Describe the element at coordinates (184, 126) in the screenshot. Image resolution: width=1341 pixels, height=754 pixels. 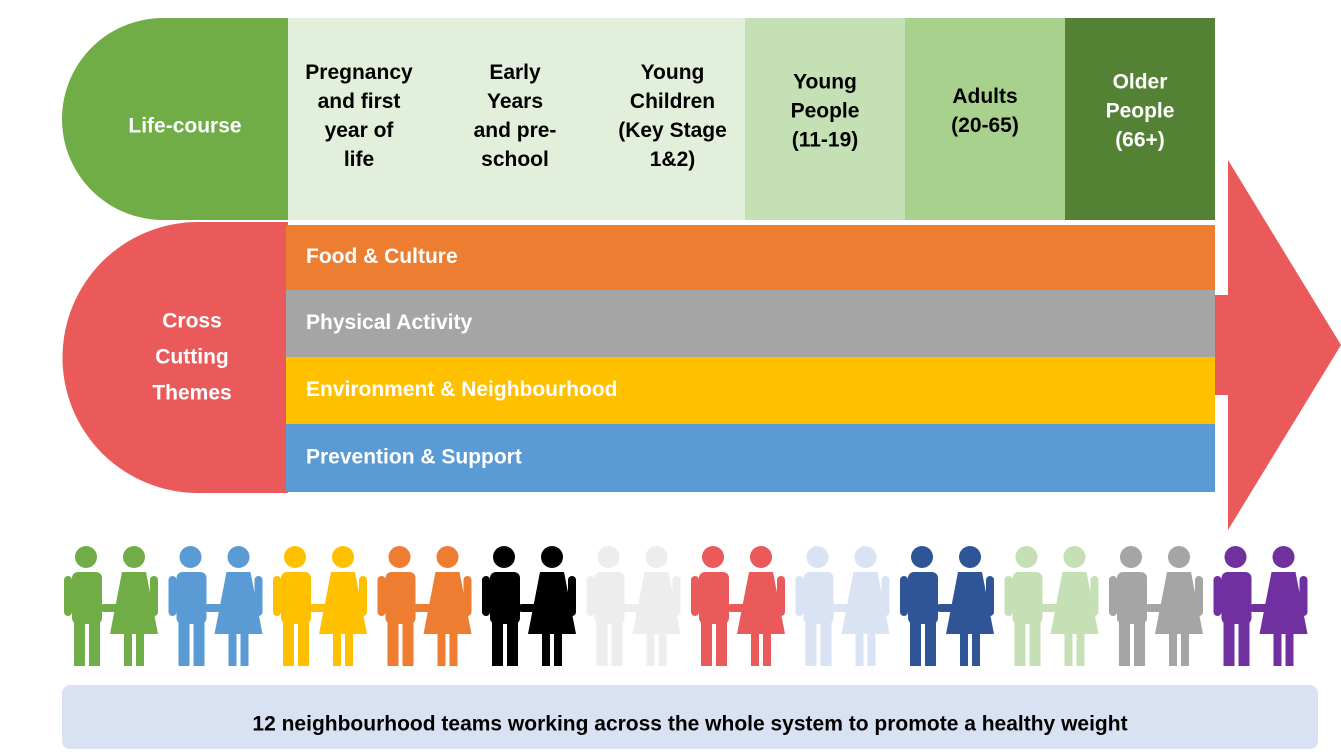
I see `lifecourse-label: Life-course` at that location.